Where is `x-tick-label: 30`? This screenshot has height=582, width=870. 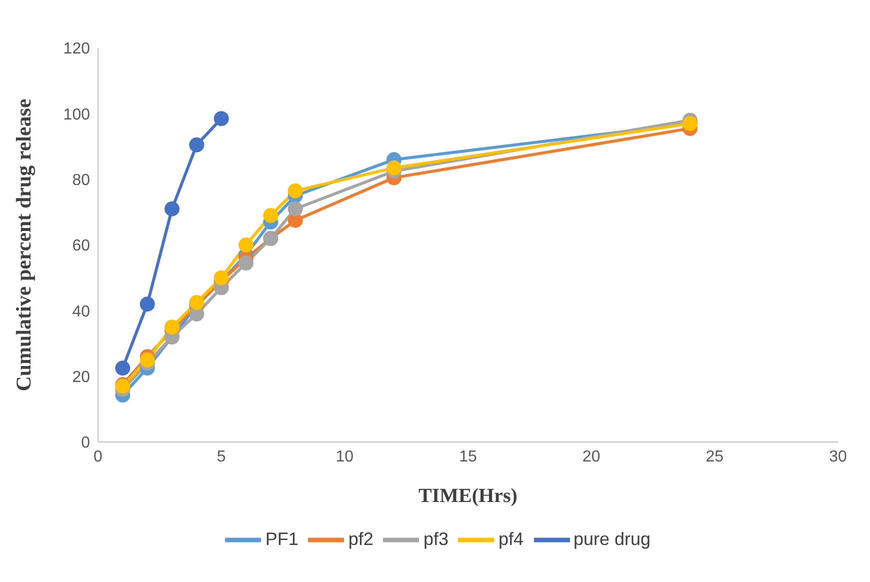 x-tick-label: 30 is located at coordinates (838, 457).